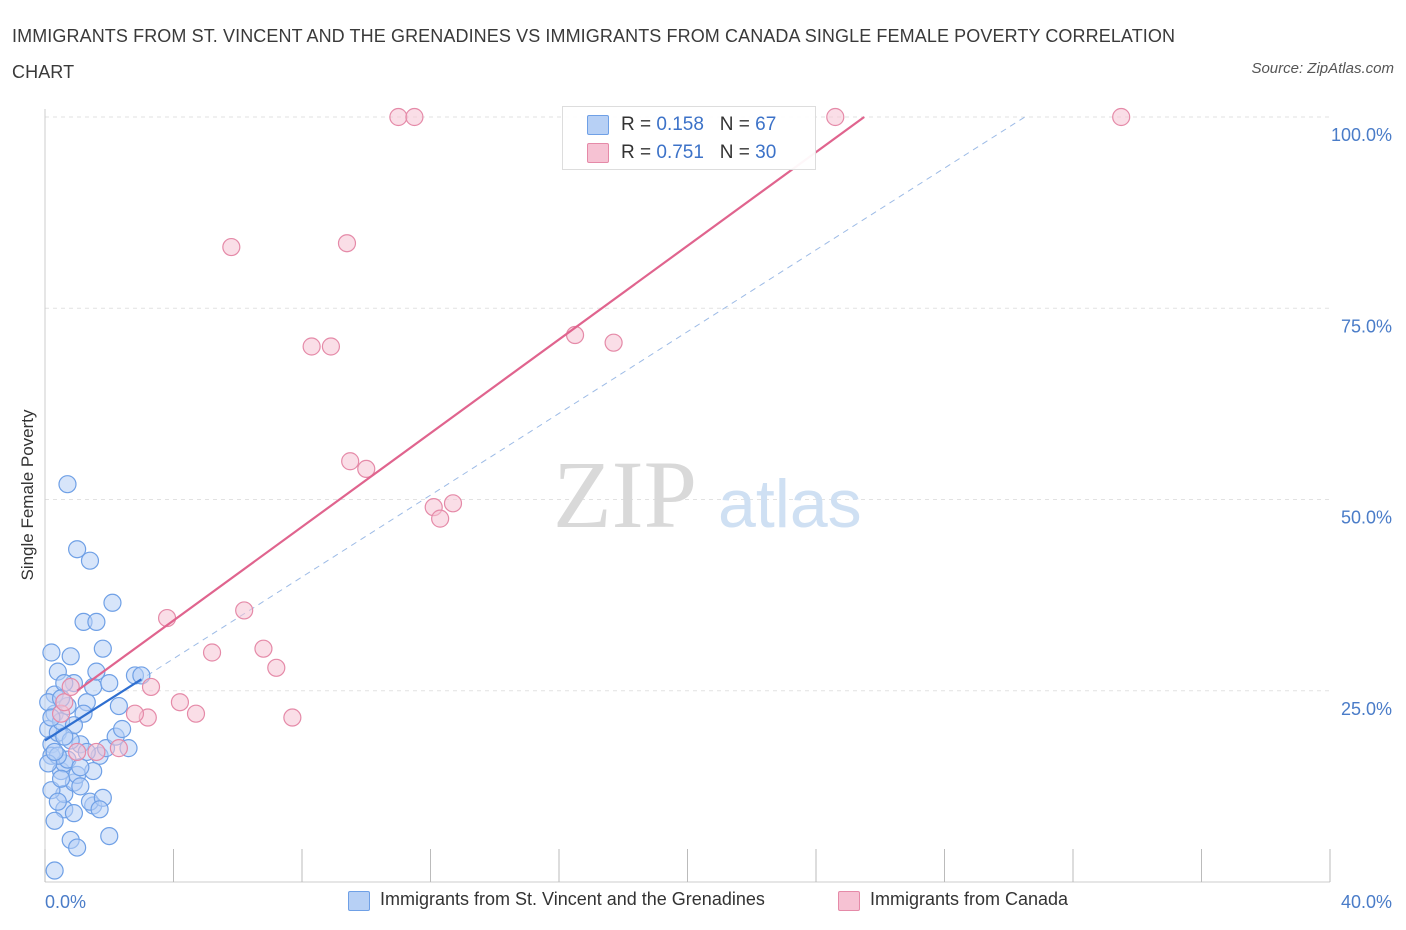 The width and height of the screenshot is (1406, 930). Describe the element at coordinates (689, 138) in the screenshot. I see `stats-legend: R = 0.158 N = 67 R = 0.751 N = 30` at that location.